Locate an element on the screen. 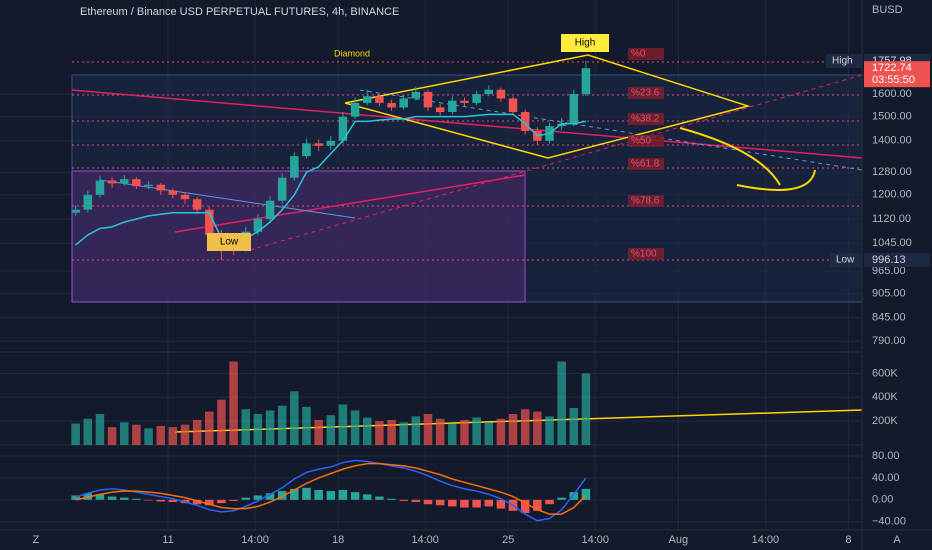 The width and height of the screenshot is (932, 550). y-tick-label: 1200.00 is located at coordinates (892, 195).